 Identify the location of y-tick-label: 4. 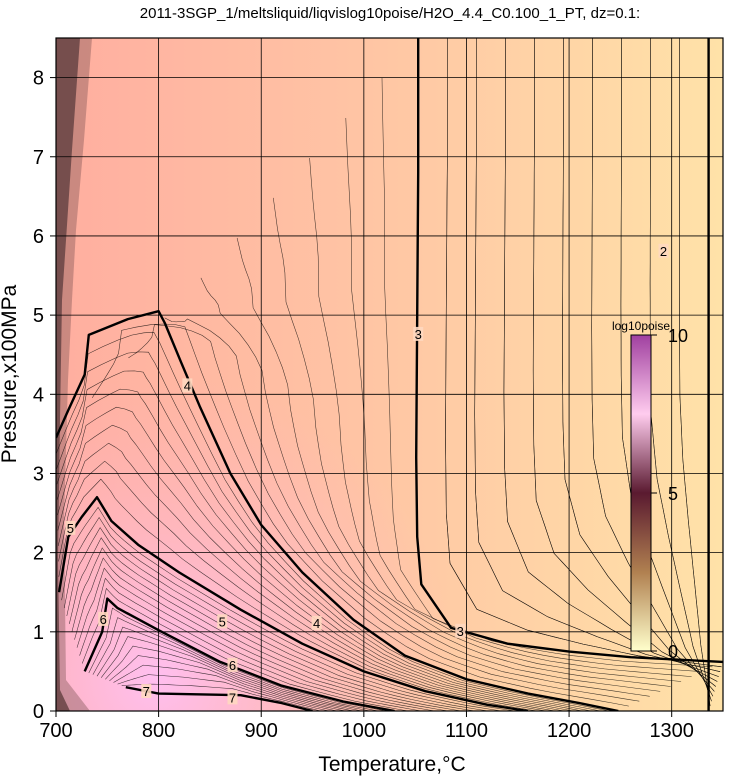
(38, 395).